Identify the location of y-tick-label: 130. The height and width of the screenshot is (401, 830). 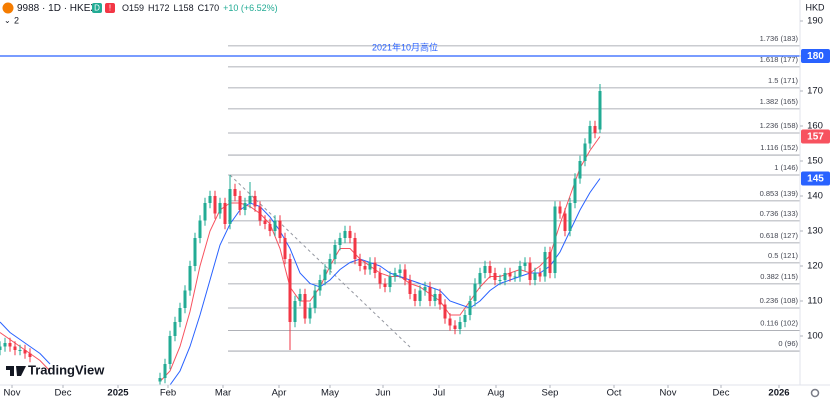
(815, 231).